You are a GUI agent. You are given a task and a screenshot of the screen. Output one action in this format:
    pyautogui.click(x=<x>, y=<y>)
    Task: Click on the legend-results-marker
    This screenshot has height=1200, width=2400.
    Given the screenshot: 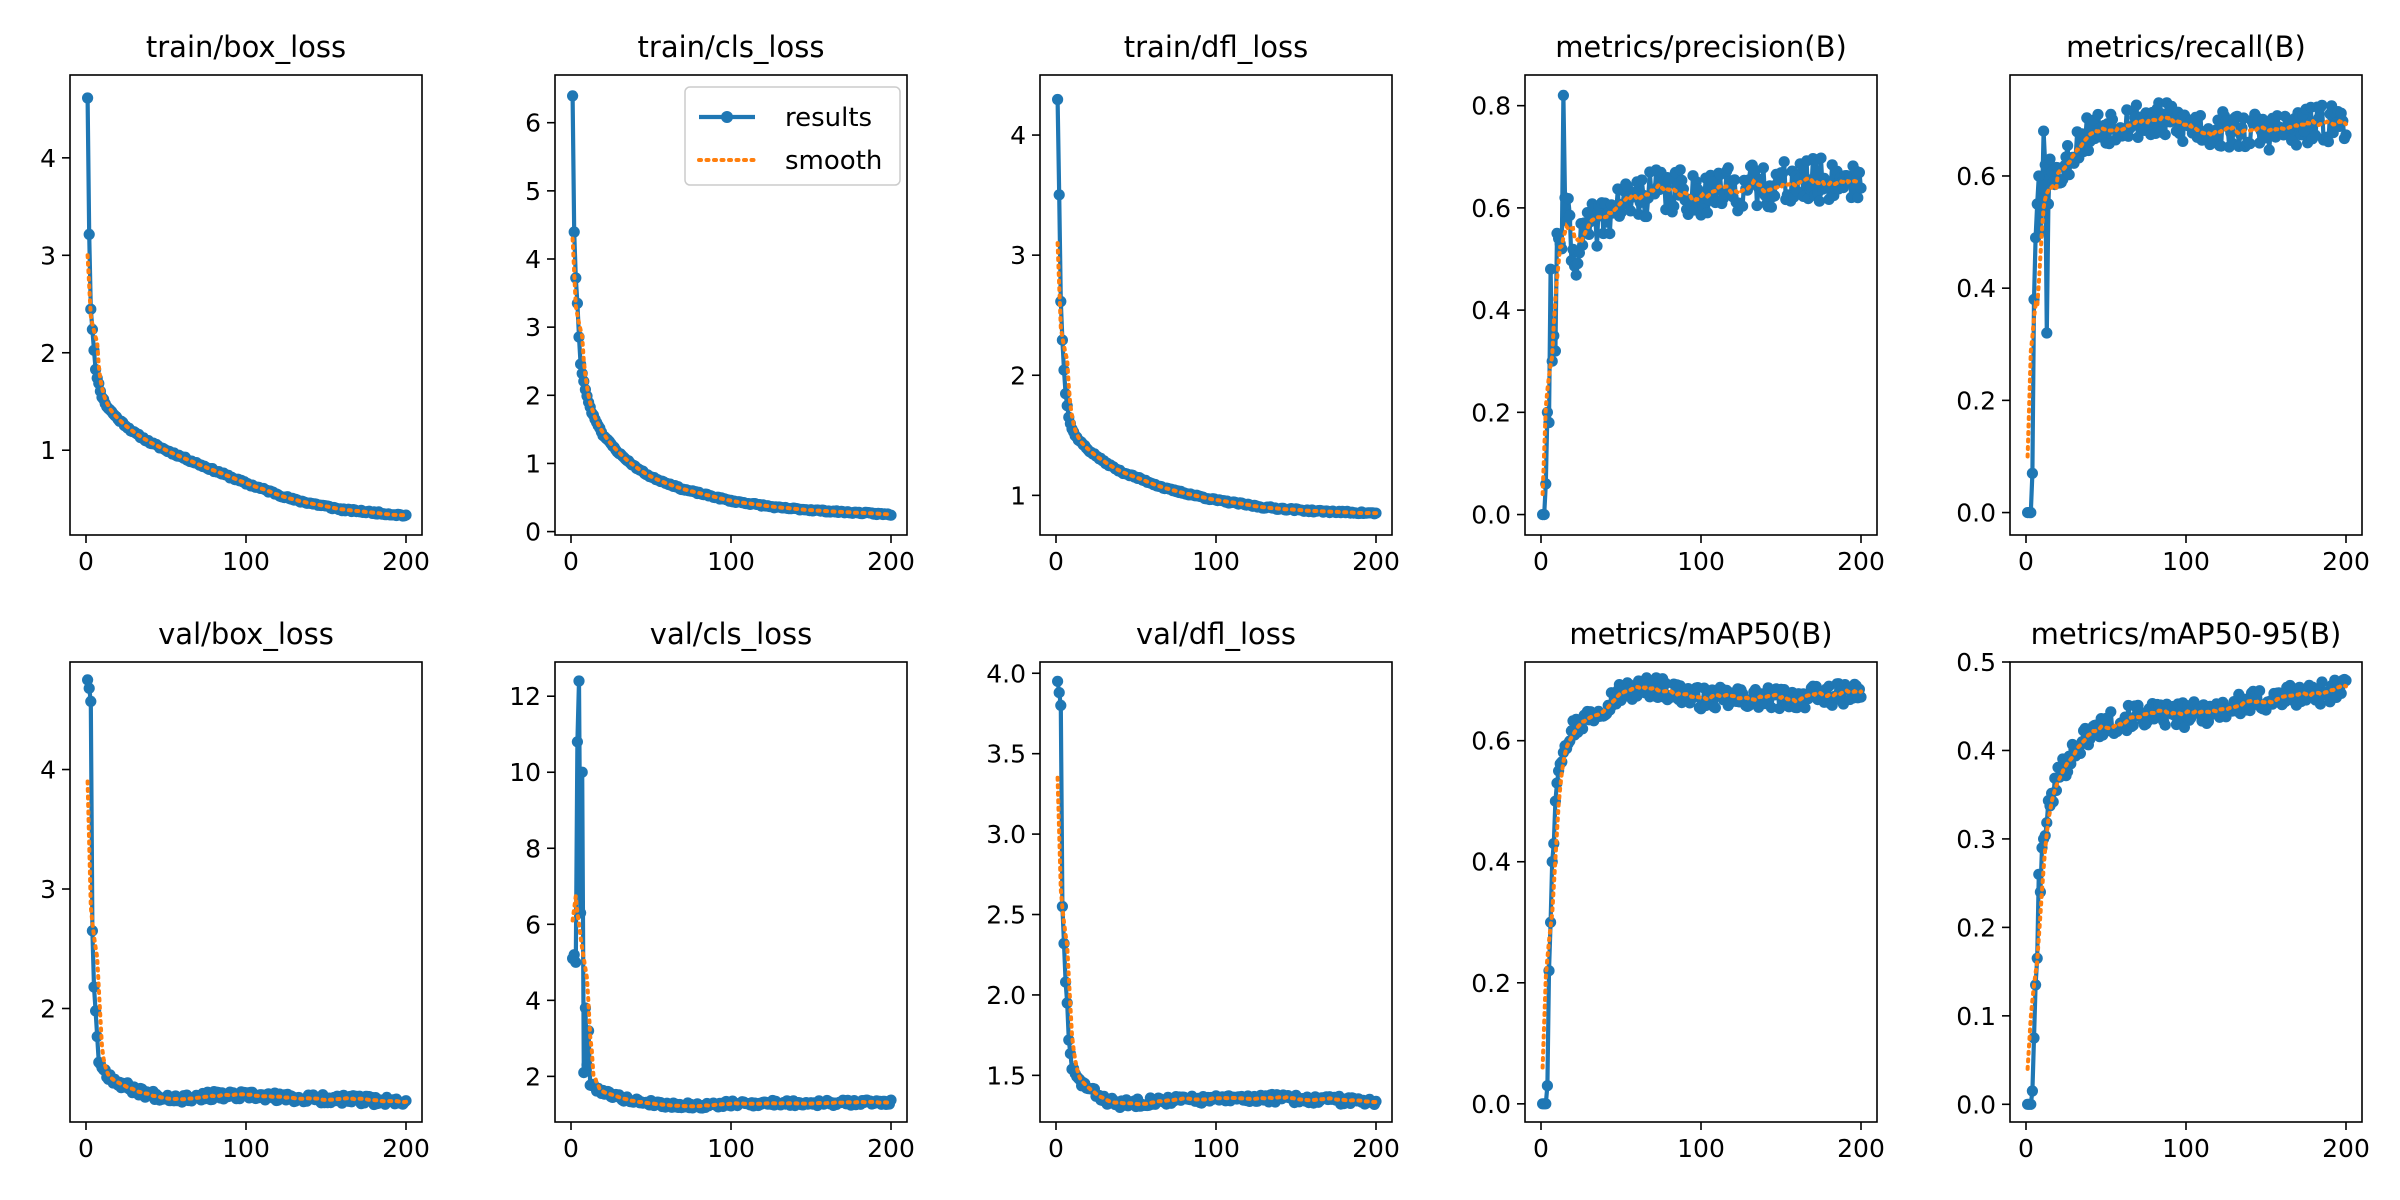 What is the action you would take?
    pyautogui.click(x=727, y=117)
    